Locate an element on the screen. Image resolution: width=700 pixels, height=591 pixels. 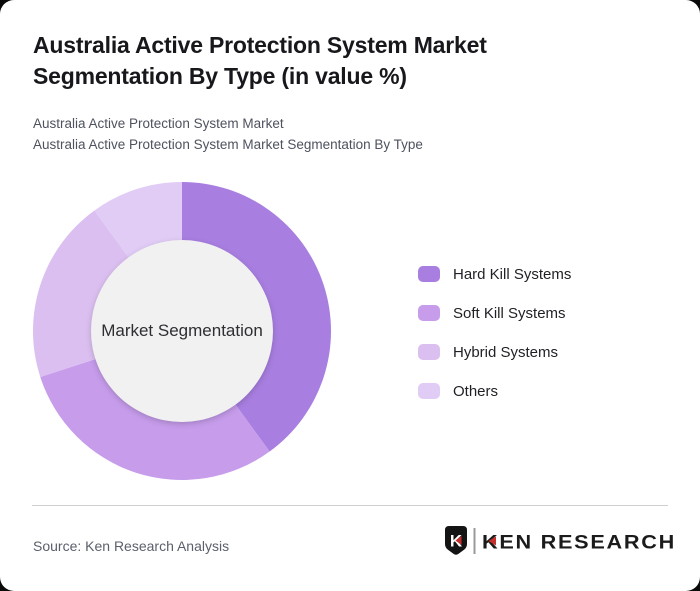
legend-label-hard-kill-systems: Hard Kill Systems is located at coordinates (512, 274).